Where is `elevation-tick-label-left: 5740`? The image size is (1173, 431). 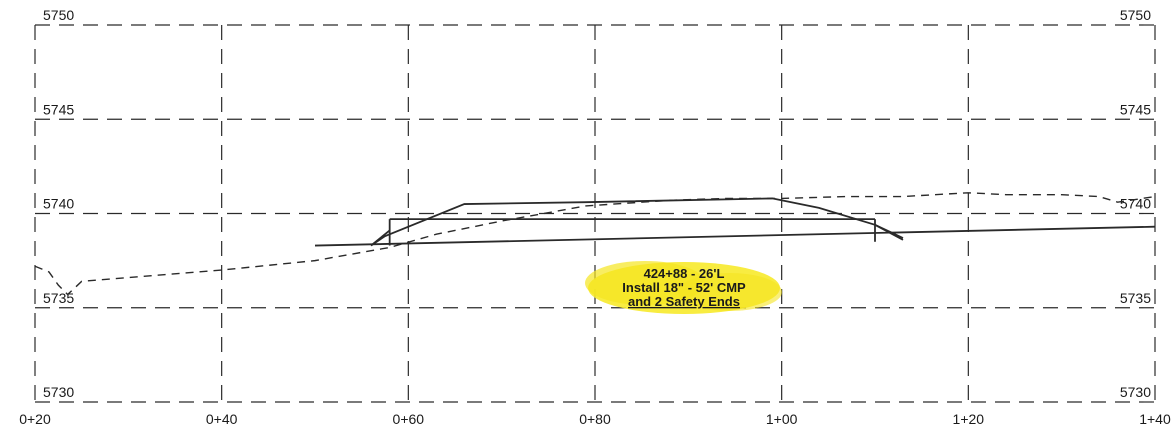 elevation-tick-label-left: 5740 is located at coordinates (58, 204).